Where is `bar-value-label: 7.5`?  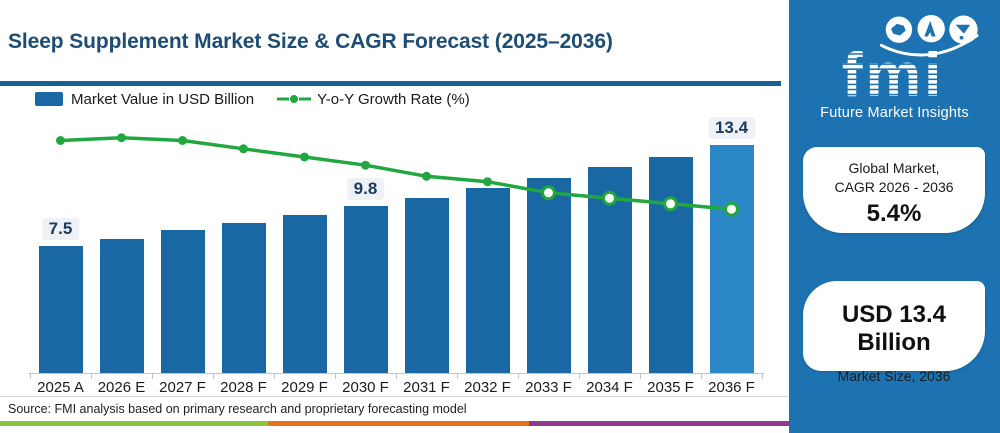
bar-value-label: 7.5 is located at coordinates (60, 228).